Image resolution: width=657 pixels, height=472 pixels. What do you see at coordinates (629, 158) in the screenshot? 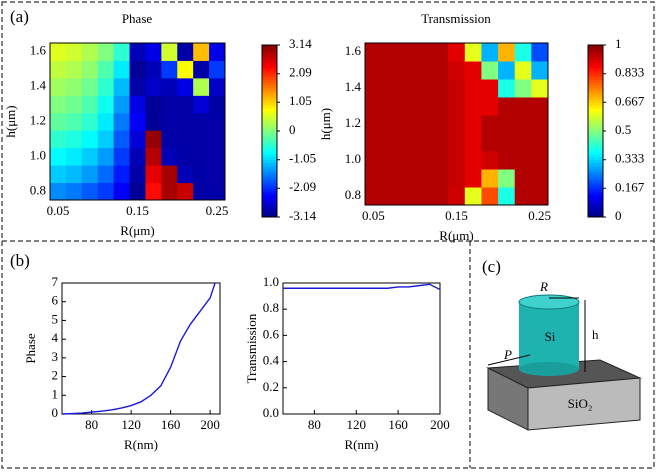
I see `colorbar-tick-label: 0.333` at bounding box center [629, 158].